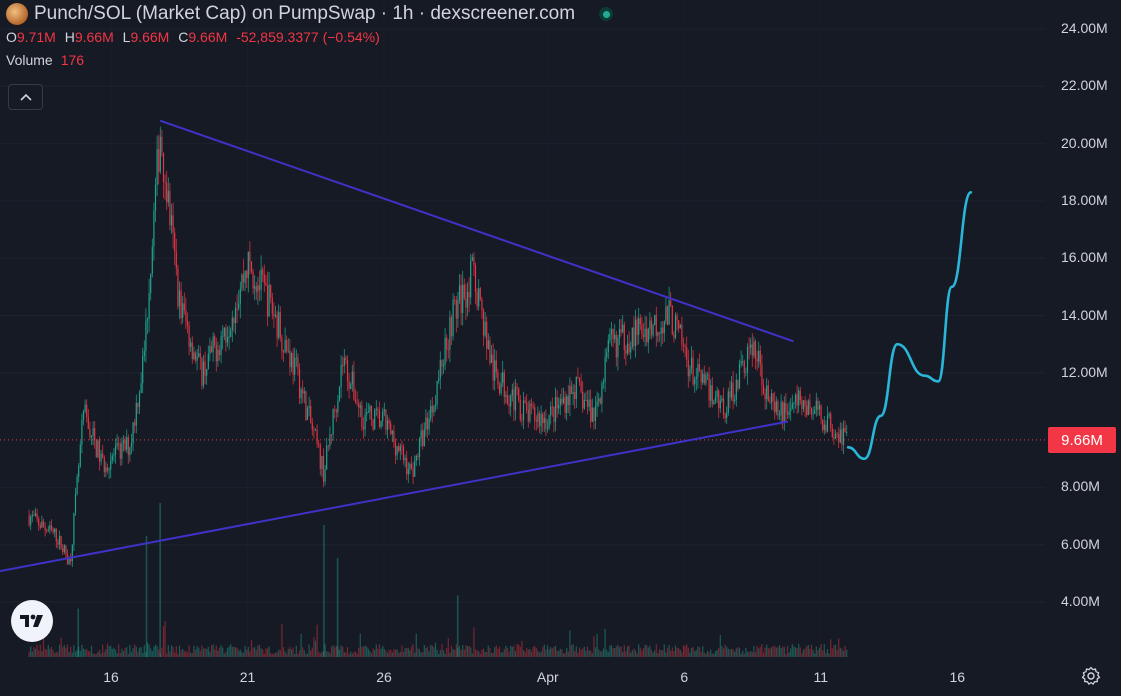 This screenshot has height=696, width=1121. Describe the element at coordinates (957, 677) in the screenshot. I see `x-tick-label: 16` at that location.